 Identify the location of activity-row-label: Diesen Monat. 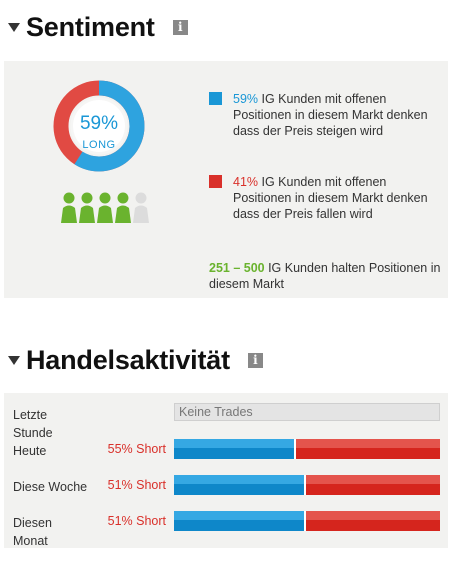
(32, 532).